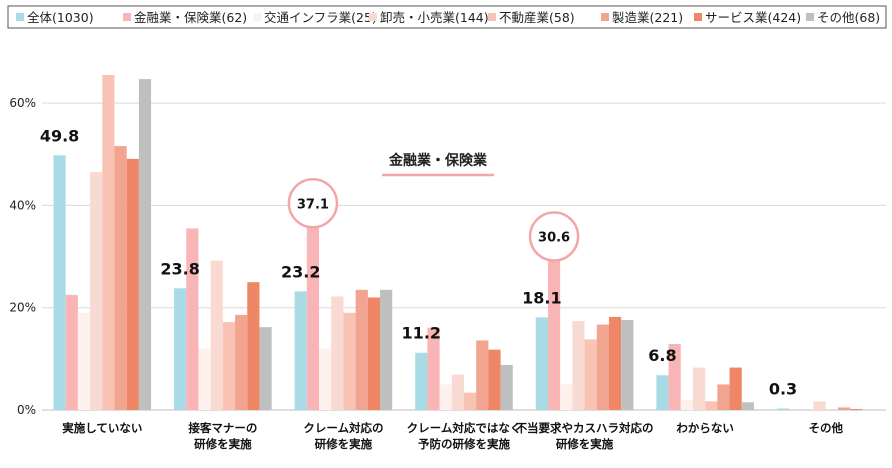 Image resolution: width=892 pixels, height=468 pixels. What do you see at coordinates (26, 410) in the screenshot?
I see `y-tick-label: 0%` at bounding box center [26, 410].